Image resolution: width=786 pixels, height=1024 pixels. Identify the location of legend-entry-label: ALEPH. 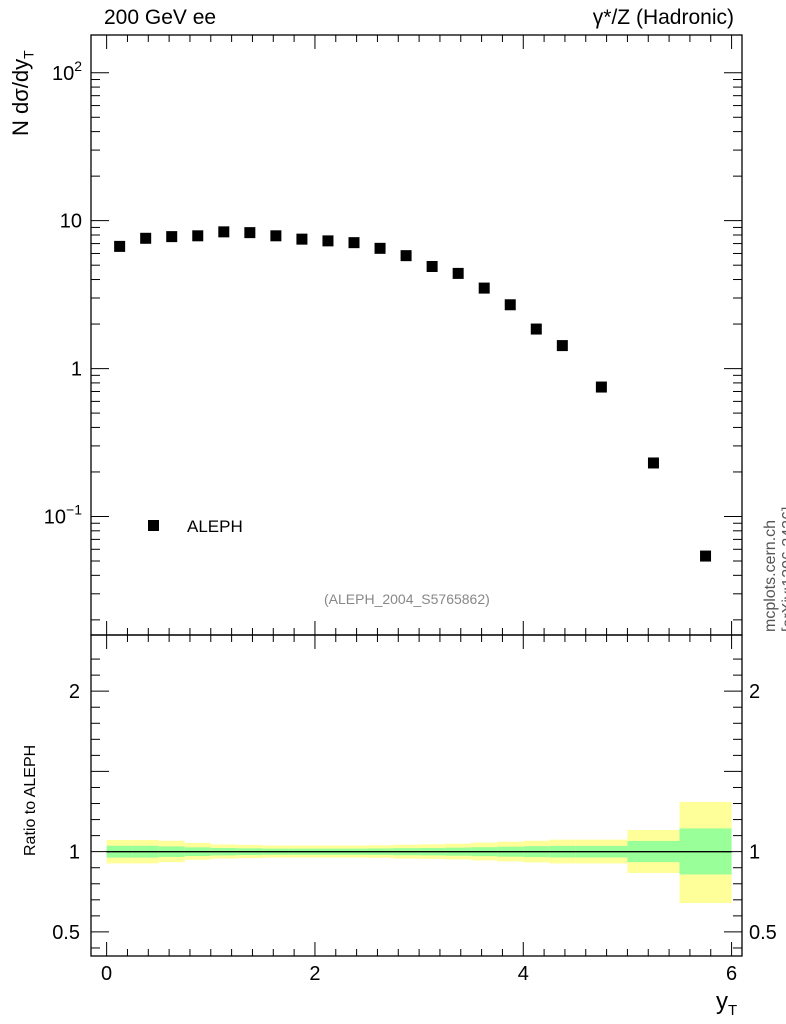
(215, 526).